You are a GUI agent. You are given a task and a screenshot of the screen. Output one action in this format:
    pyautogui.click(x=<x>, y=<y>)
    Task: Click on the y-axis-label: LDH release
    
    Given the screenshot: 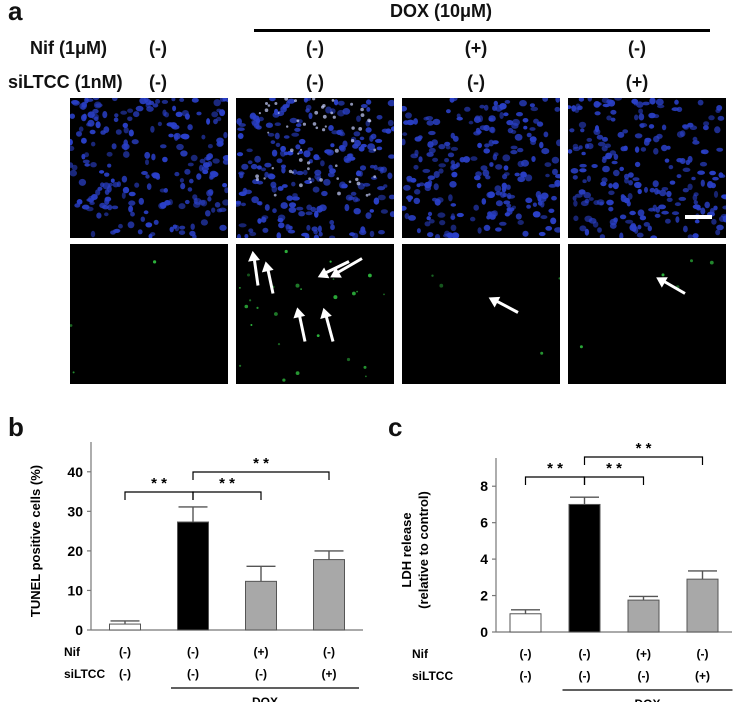 What is the action you would take?
    pyautogui.click(x=406, y=549)
    